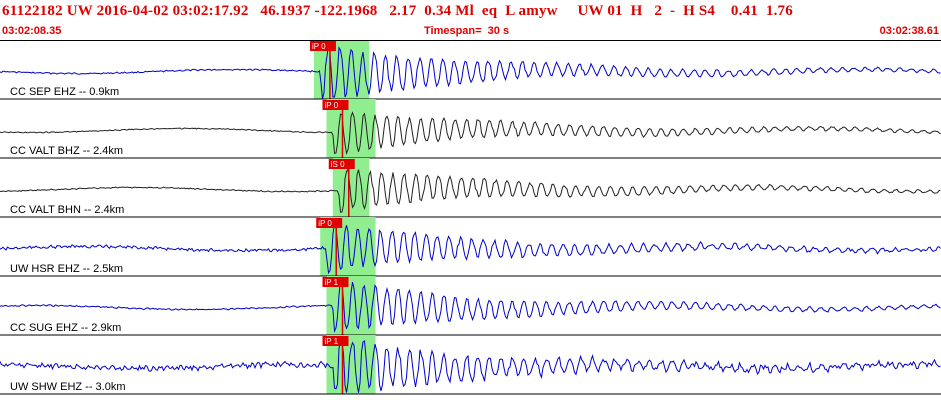 This screenshot has height=400, width=941. Describe the element at coordinates (909, 31) in the screenshot. I see `end-time: 03:02:38.61` at that location.